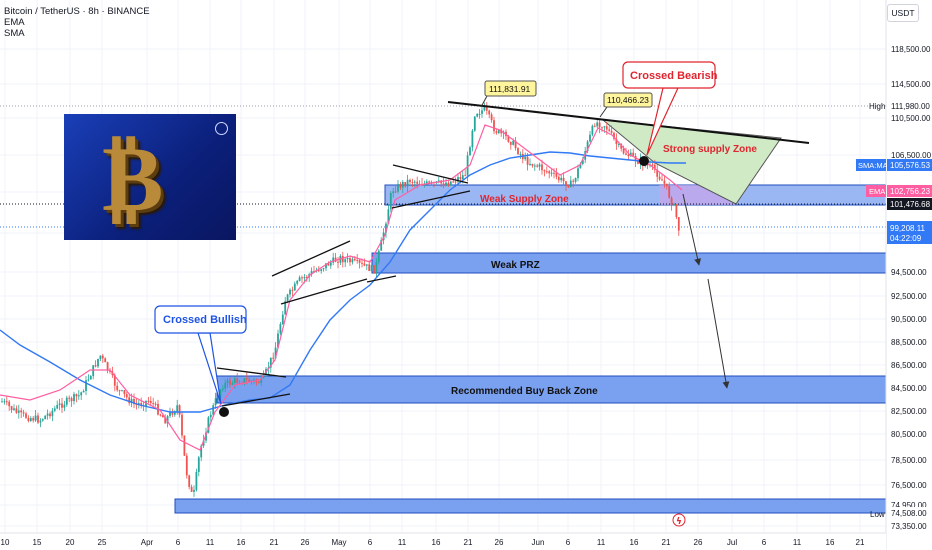 The height and width of the screenshot is (550, 932). What do you see at coordinates (538, 542) in the screenshot?
I see `time-tick-label: Jun` at bounding box center [538, 542].